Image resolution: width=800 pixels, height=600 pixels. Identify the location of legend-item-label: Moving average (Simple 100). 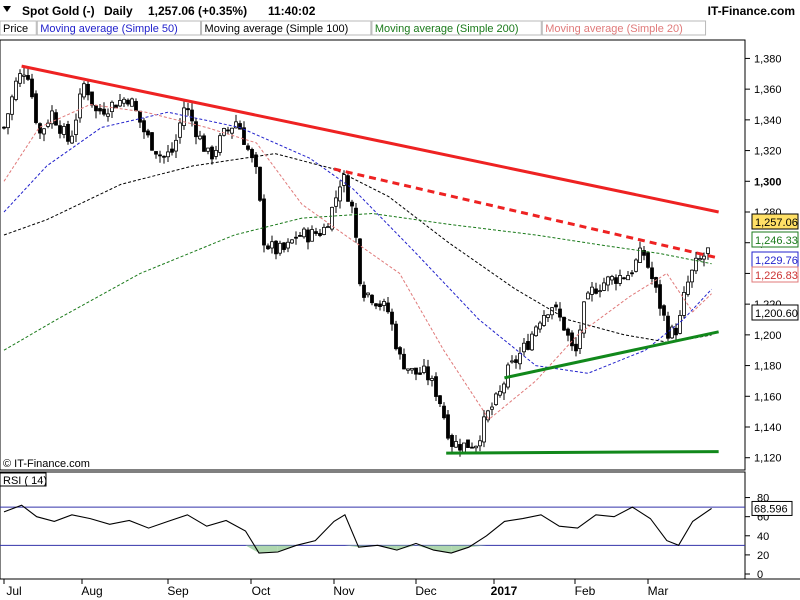
(277, 29).